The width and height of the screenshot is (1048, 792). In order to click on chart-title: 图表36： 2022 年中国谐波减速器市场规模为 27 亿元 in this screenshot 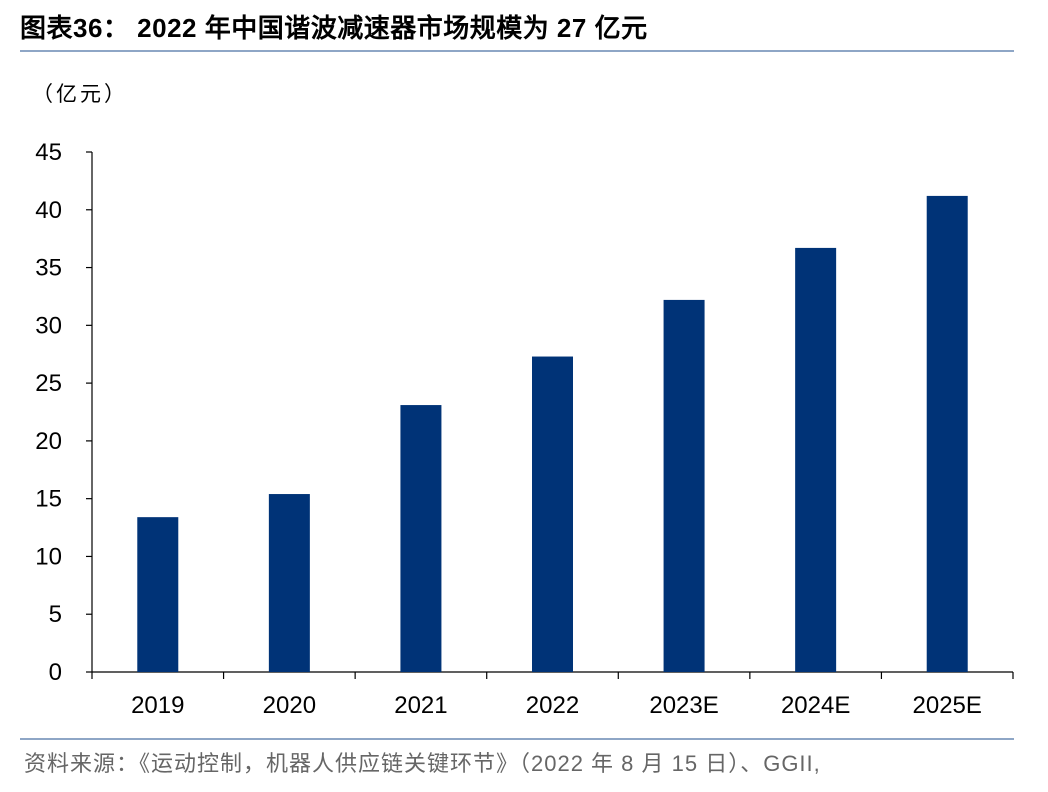, I will do `click(334, 28)`.